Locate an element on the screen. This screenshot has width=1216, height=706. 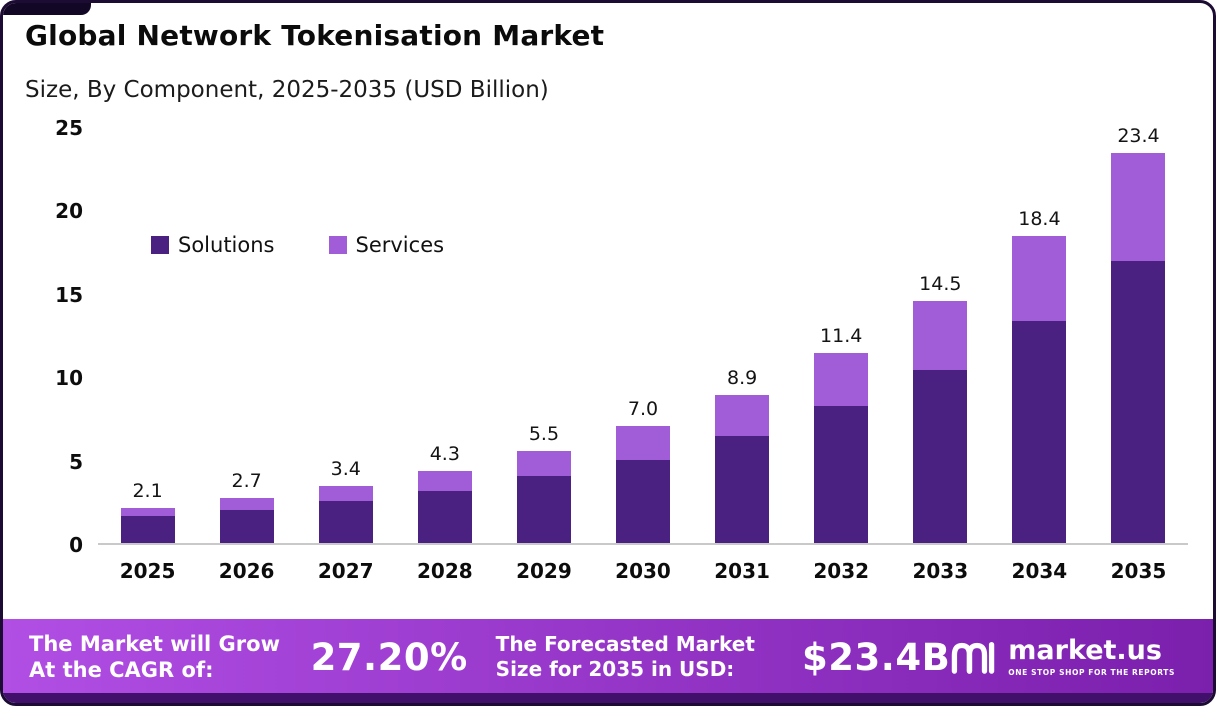
bar-total-label: 2.7 is located at coordinates (246, 480).